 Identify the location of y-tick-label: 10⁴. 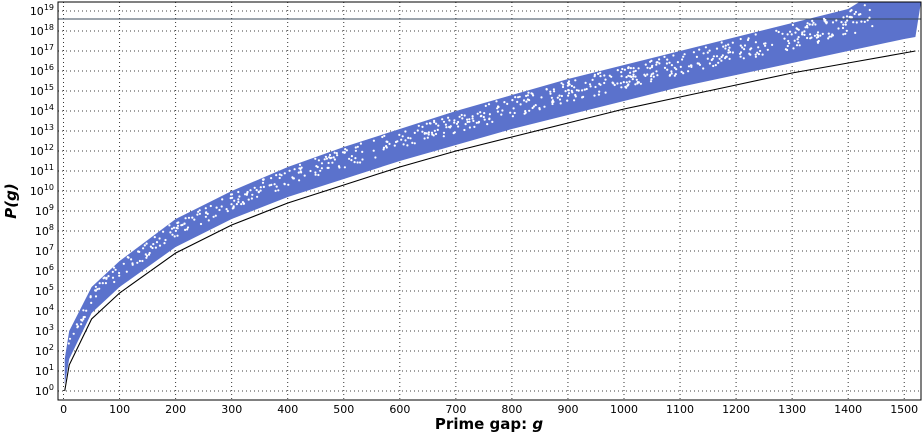
(44, 310).